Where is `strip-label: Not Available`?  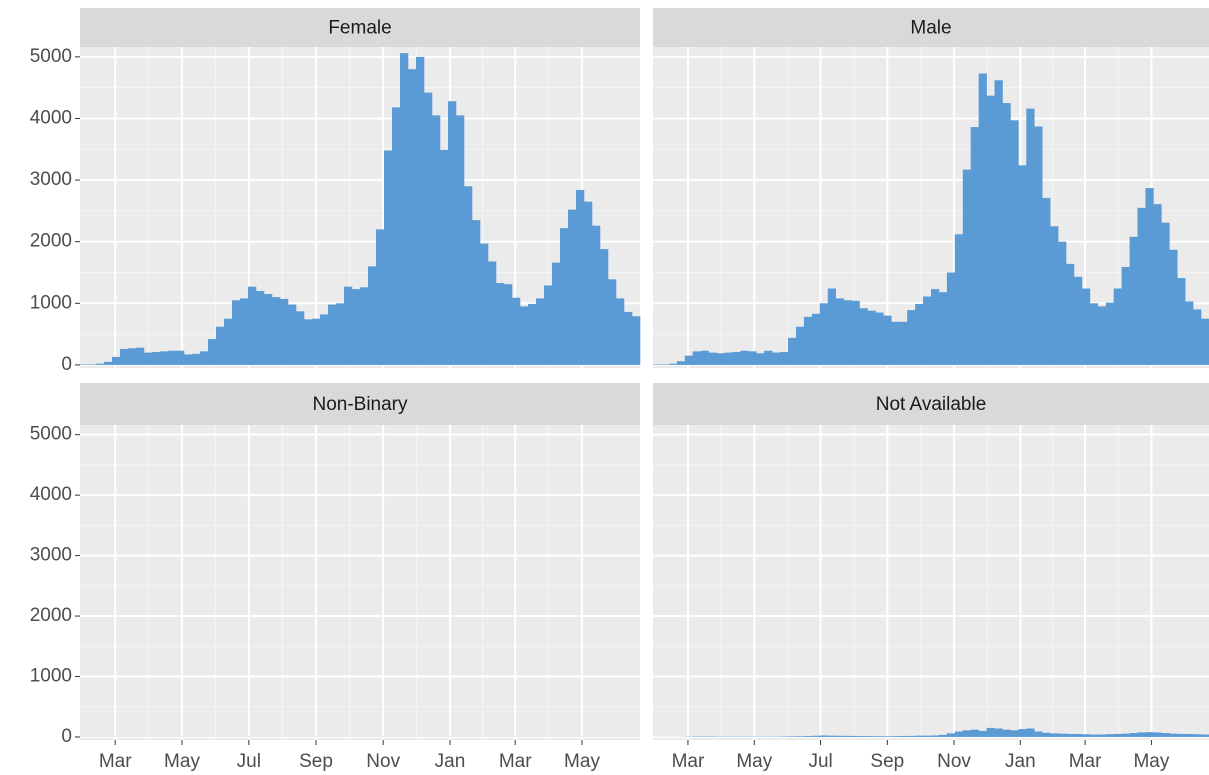
strip-label: Not Available is located at coordinates (931, 404).